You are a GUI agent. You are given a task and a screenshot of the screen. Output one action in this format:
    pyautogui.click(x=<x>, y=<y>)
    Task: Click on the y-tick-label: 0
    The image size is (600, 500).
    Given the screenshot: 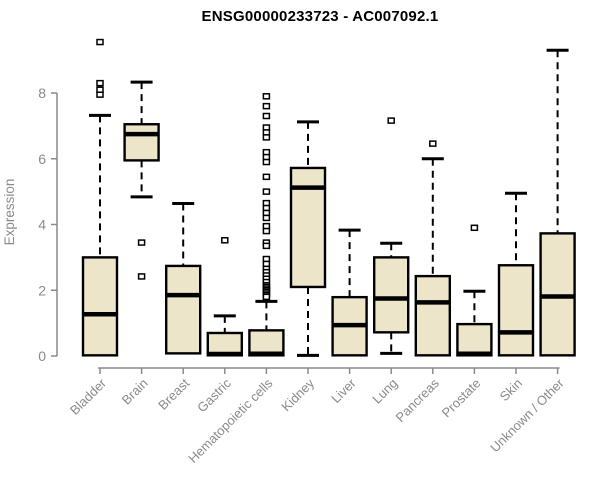 What is the action you would take?
    pyautogui.click(x=42, y=356)
    